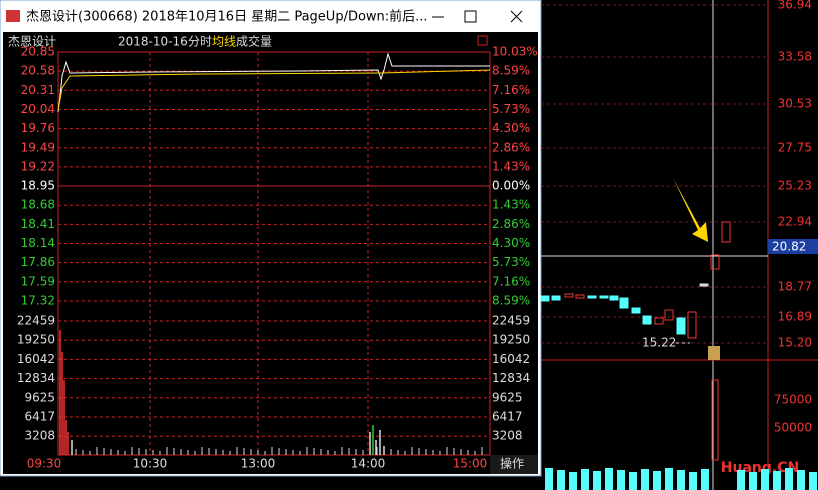 This screenshot has width=818, height=490. I want to click on pct-label: 8.59%, so click(511, 71).